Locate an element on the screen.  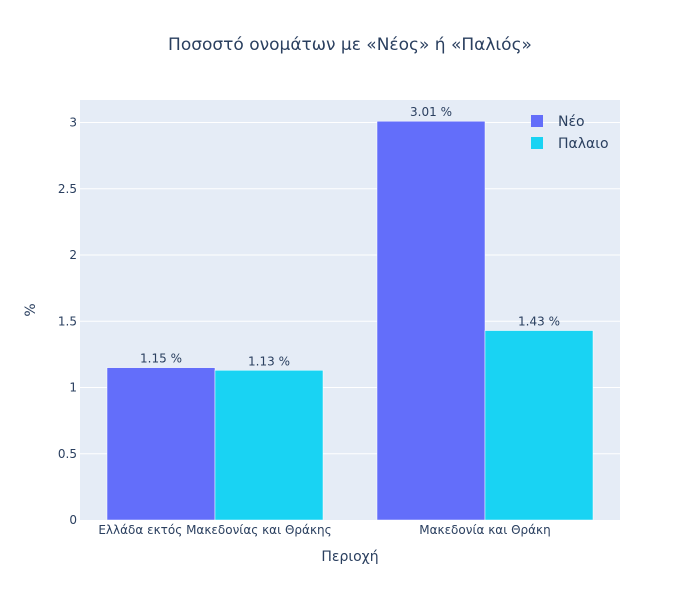
y-tick-label: 0.5 is located at coordinates (67, 454).